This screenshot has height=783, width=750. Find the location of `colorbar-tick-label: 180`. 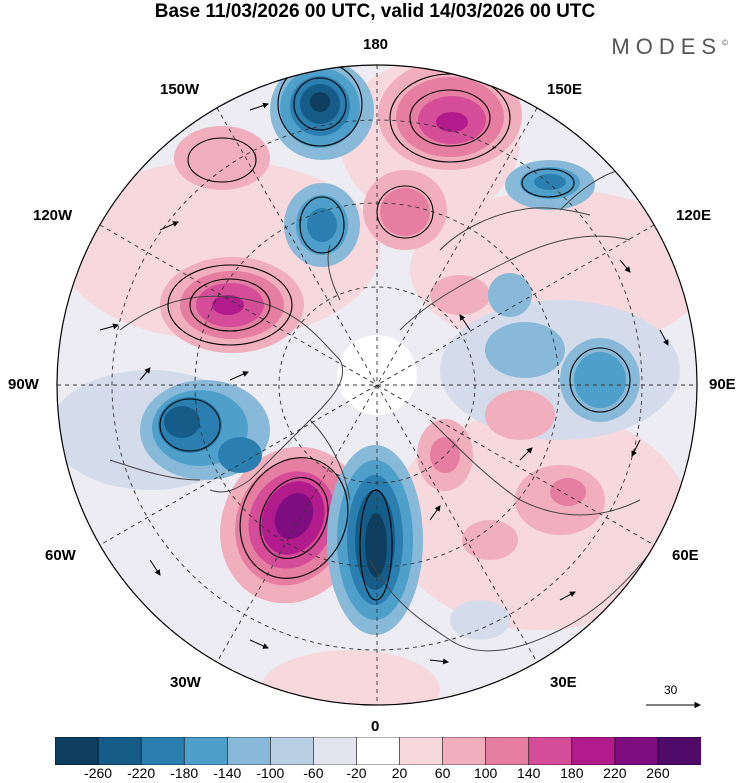

colorbar-tick-label: 180 is located at coordinates (572, 773).